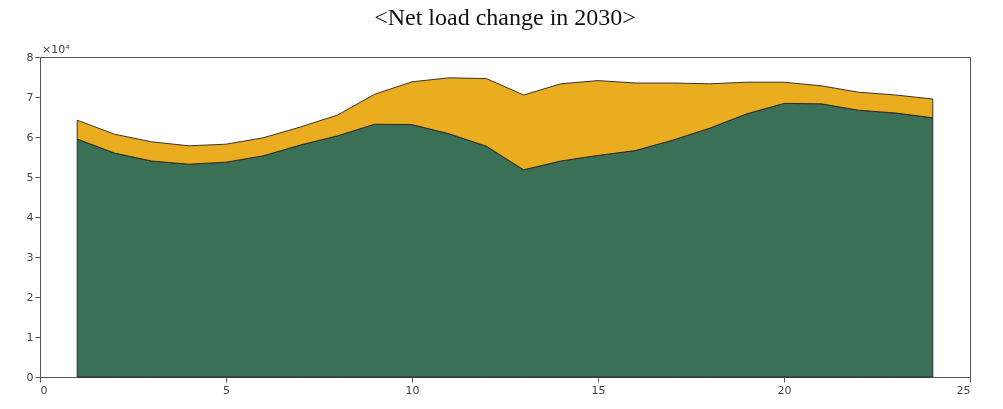 The height and width of the screenshot is (409, 1003). Describe the element at coordinates (44, 390) in the screenshot. I see `x-tick-label: 0` at that location.